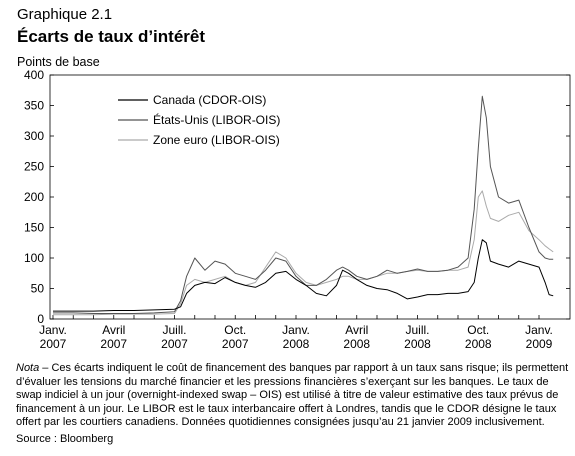  Describe the element at coordinates (303, 275) in the screenshot. I see `series-line` at that location.